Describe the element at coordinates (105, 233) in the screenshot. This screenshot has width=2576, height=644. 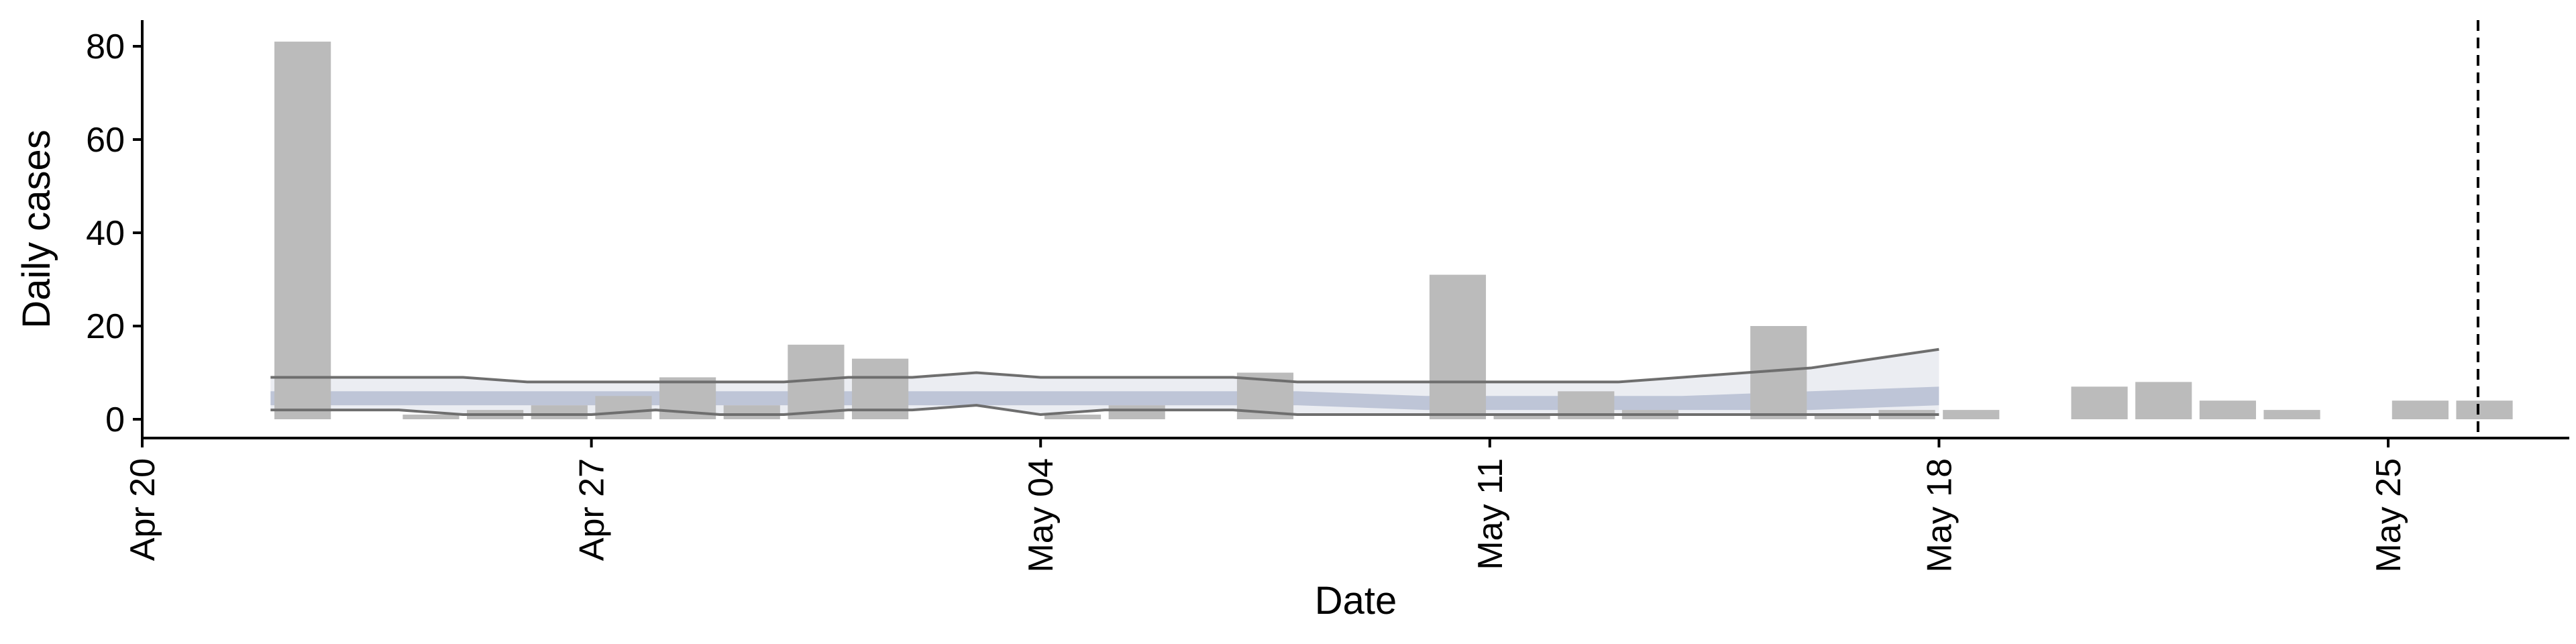
I see `y-tick-label: 40` at that location.